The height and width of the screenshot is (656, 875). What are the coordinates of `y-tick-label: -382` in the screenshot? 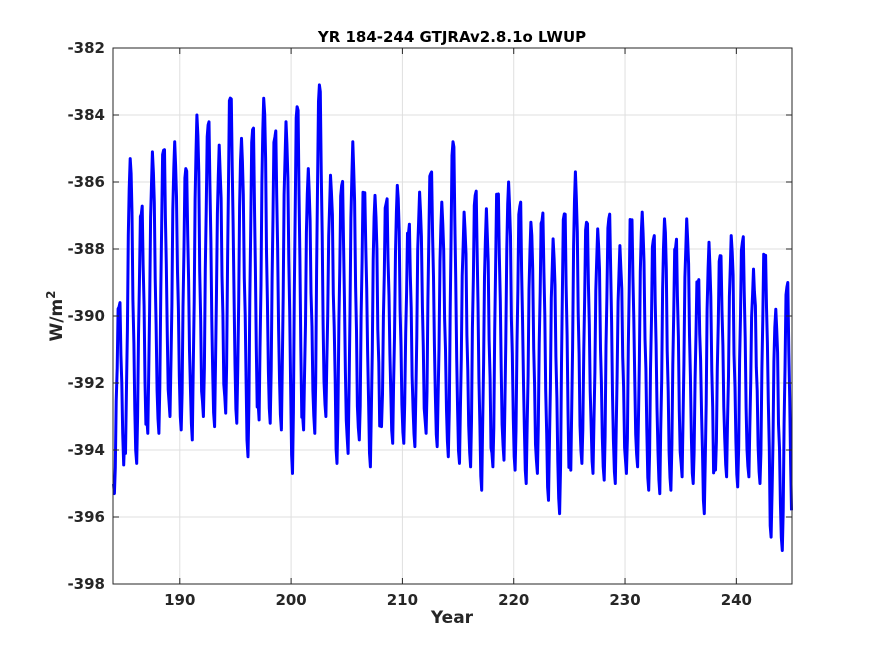 It's located at (86, 48).